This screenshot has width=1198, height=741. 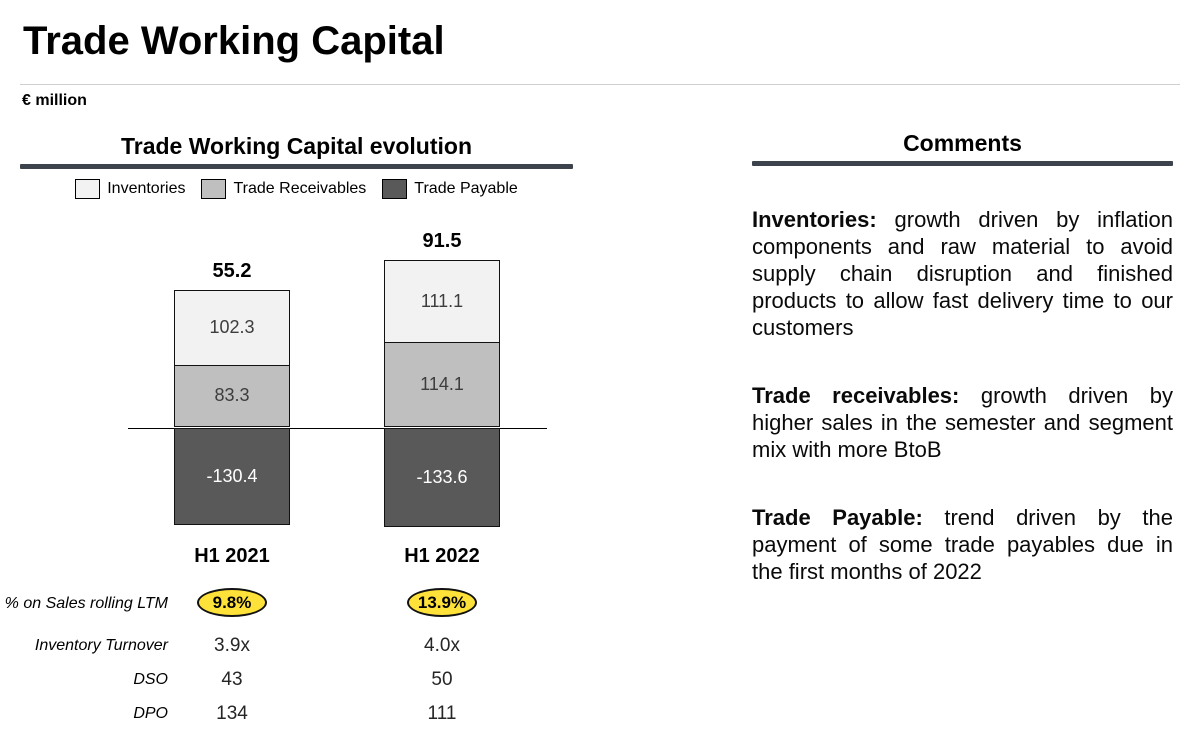 What do you see at coordinates (442, 302) in the screenshot?
I see `bar-segment-inventories: 111.1` at bounding box center [442, 302].